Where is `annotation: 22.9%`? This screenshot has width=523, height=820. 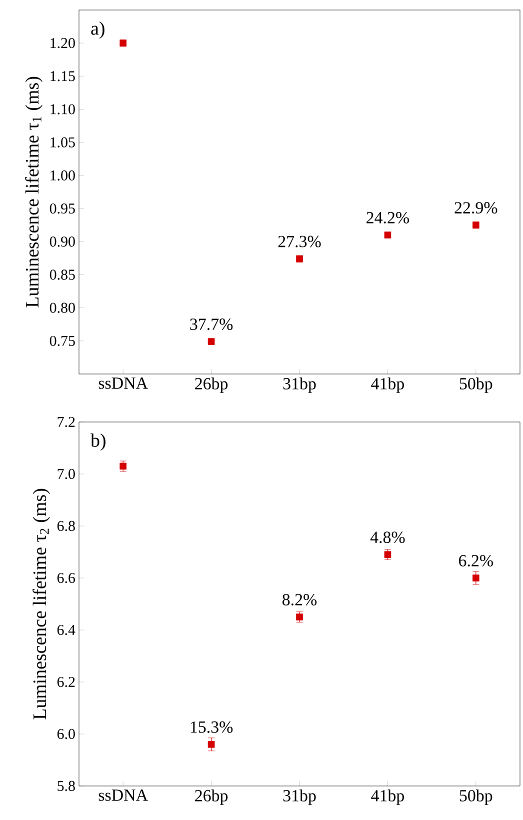 annotation: 22.9% is located at coordinates (476, 208).